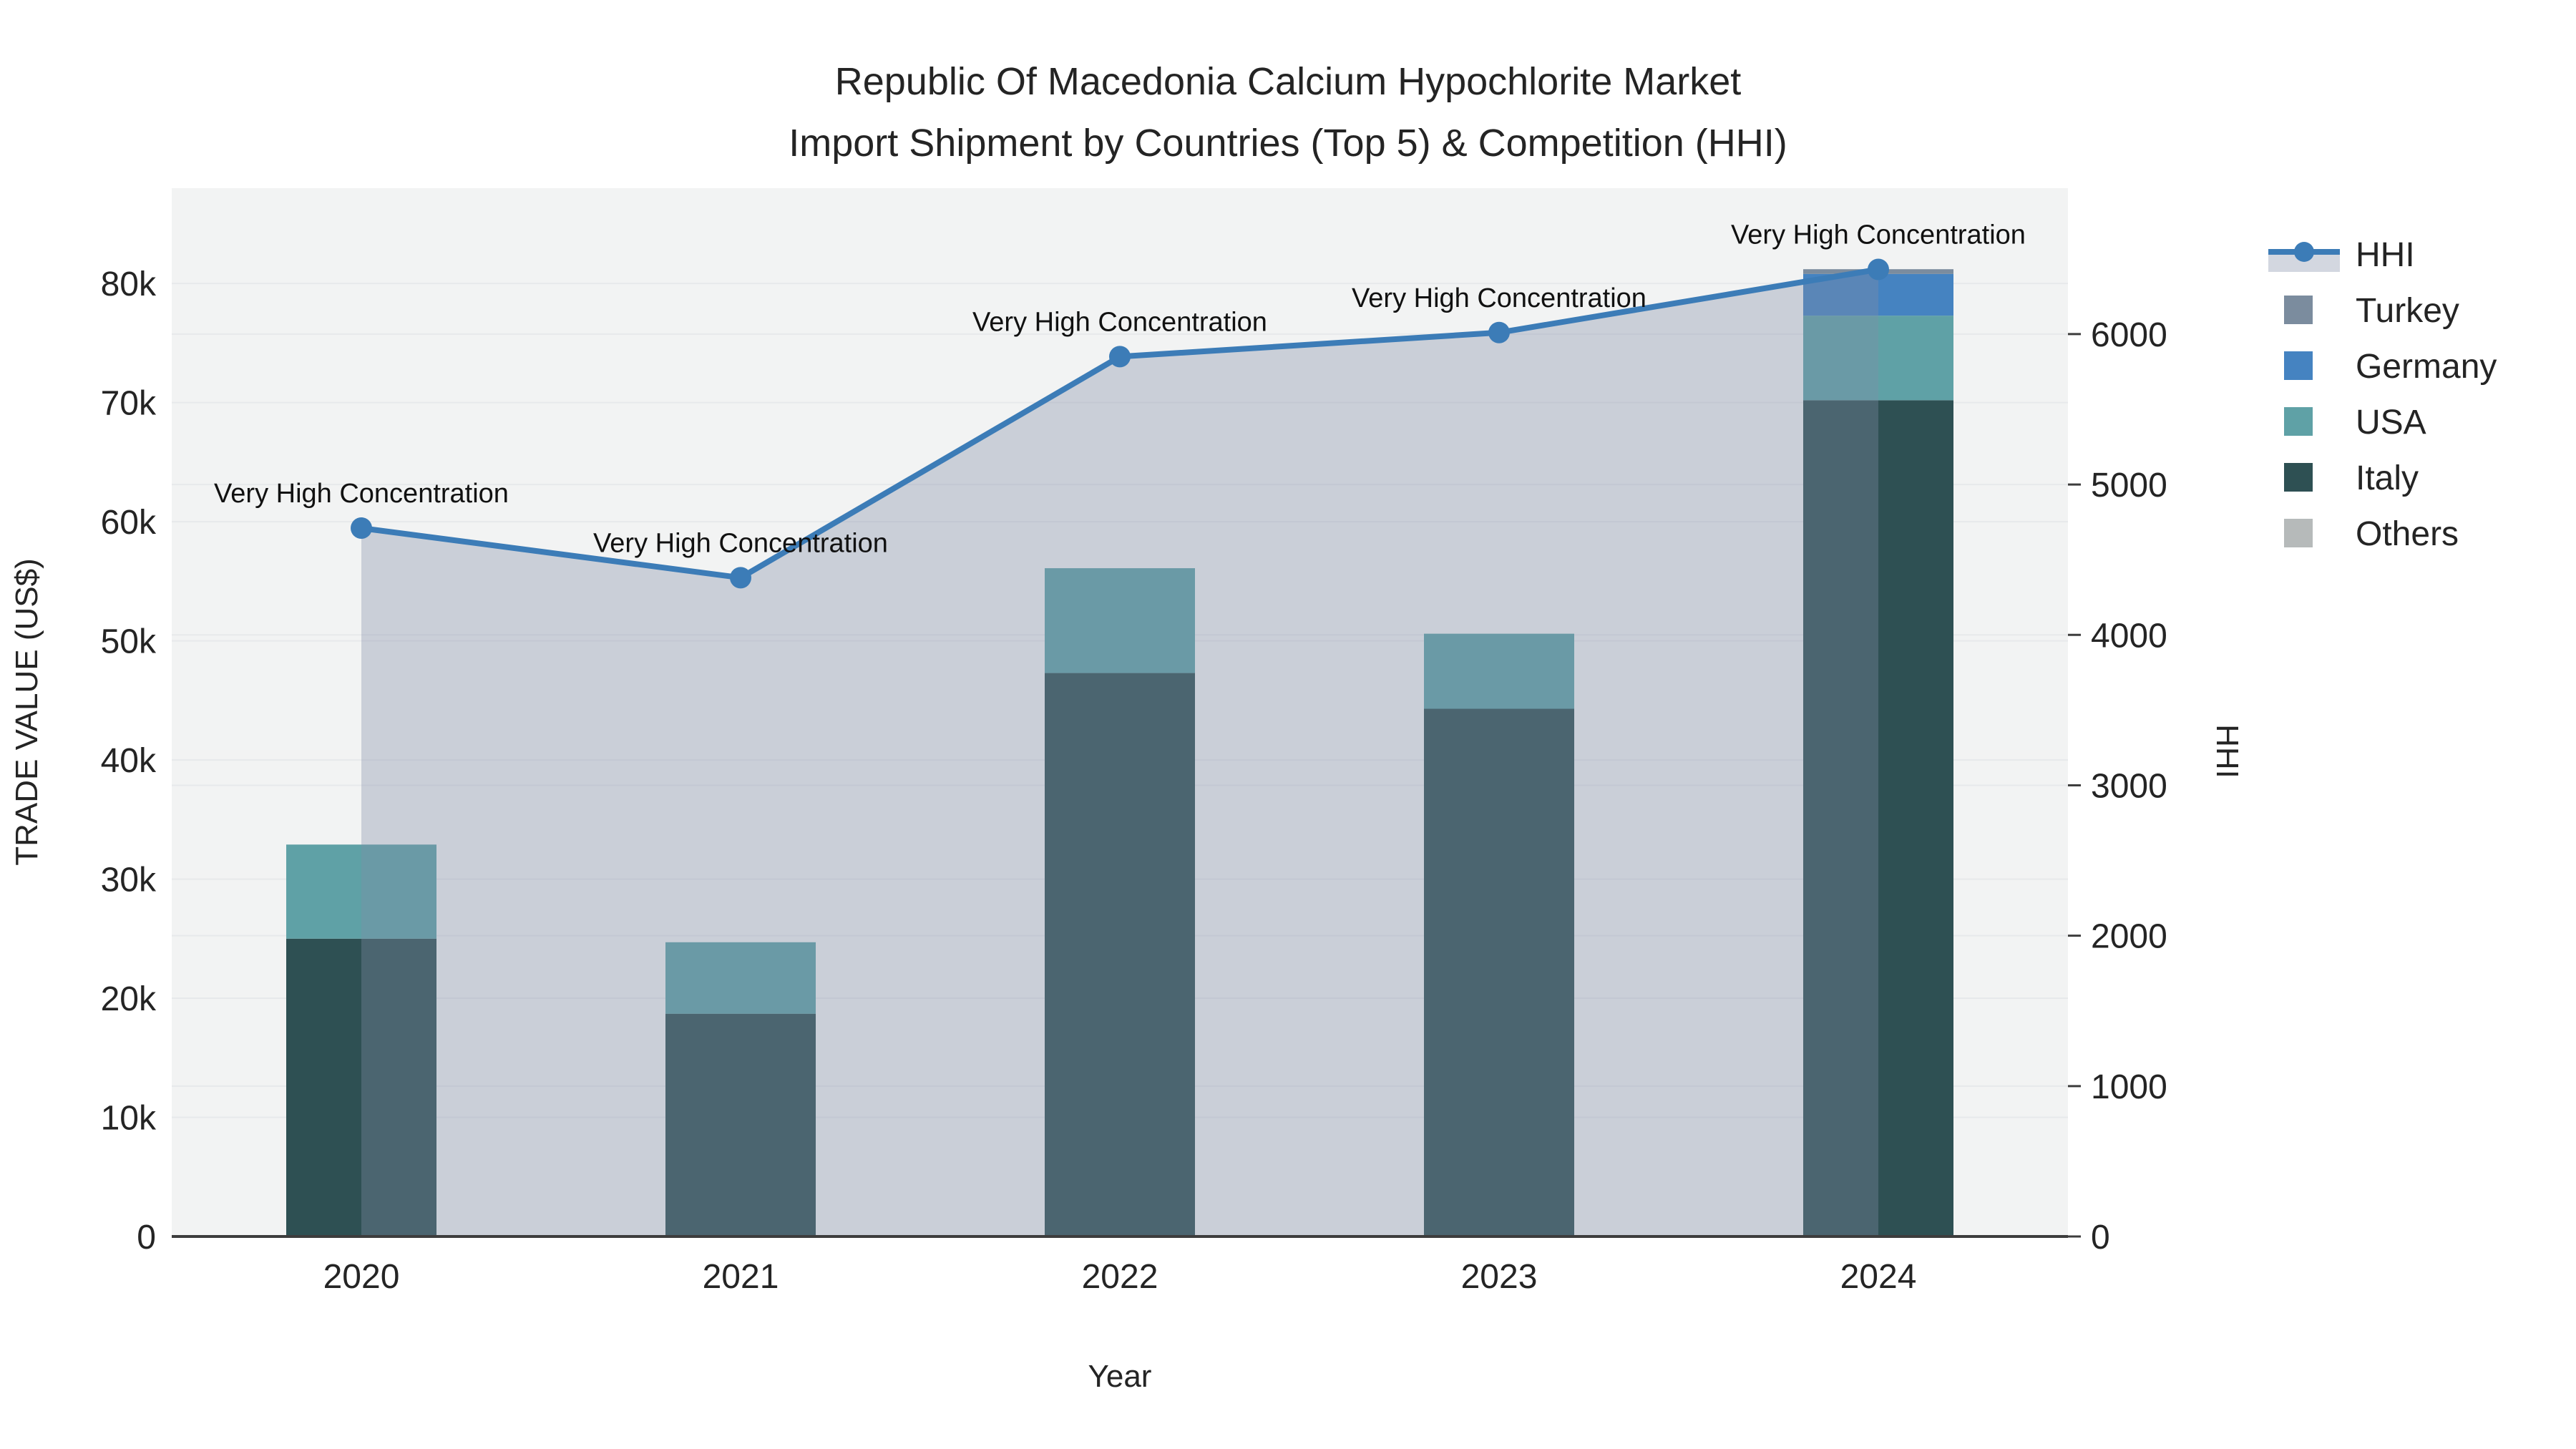  Describe the element at coordinates (1120, 954) in the screenshot. I see `bar-segment-italy-2022` at that location.